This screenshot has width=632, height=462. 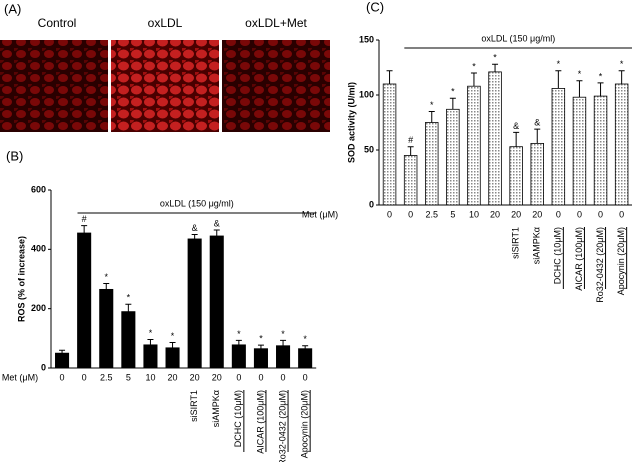 What do you see at coordinates (518, 38) in the screenshot?
I see `bracket-label: oxLDL (150 μg/ml)` at bounding box center [518, 38].